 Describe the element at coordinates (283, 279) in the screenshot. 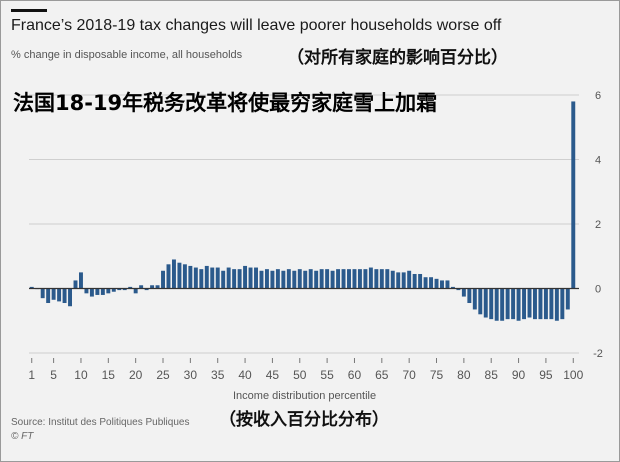

I see `bar-p47` at that location.